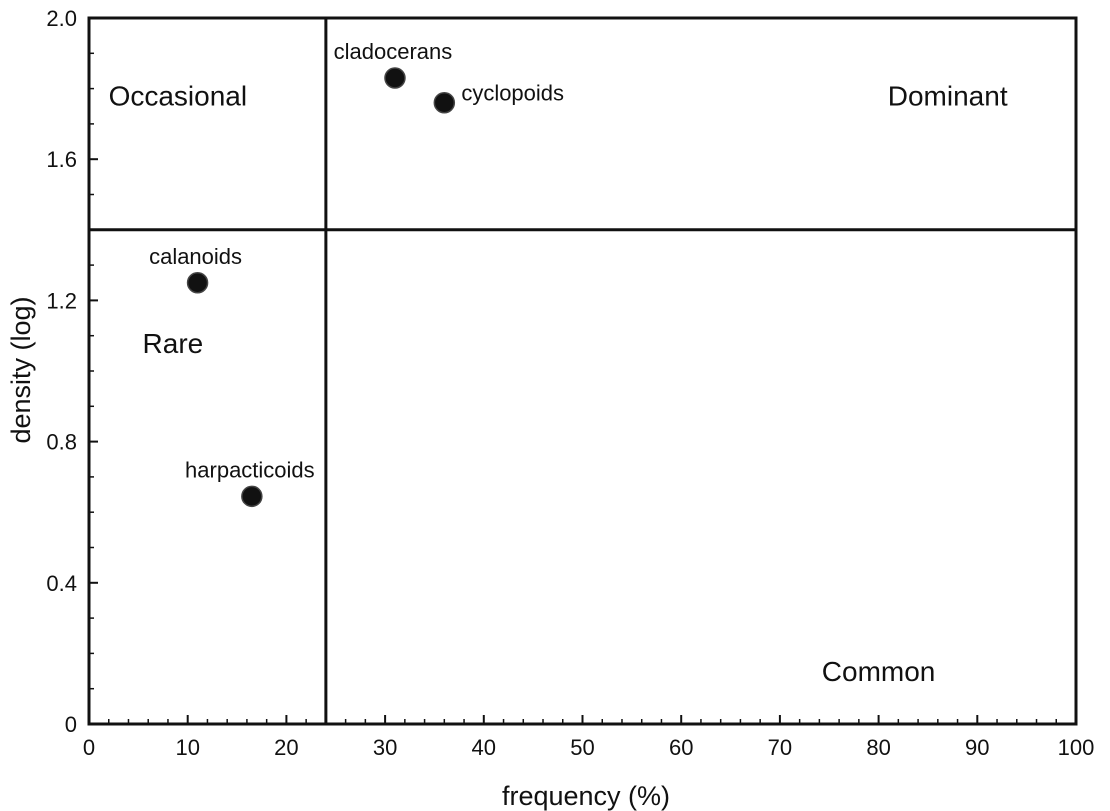 This screenshot has height=811, width=1110. I want to click on y-tick-label: 0.8, so click(61, 442).